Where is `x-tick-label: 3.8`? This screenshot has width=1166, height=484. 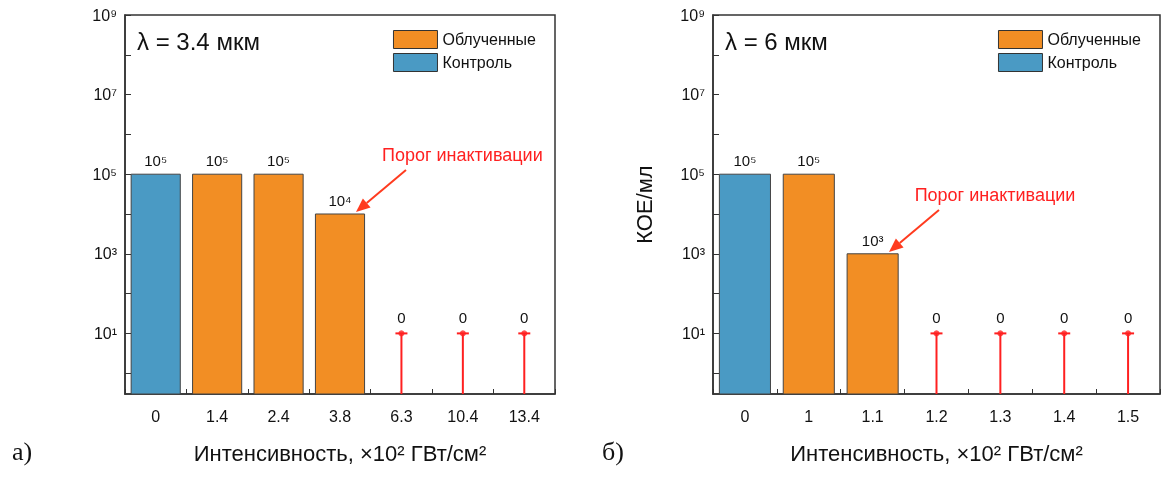
x-tick-label: 3.8 is located at coordinates (340, 416).